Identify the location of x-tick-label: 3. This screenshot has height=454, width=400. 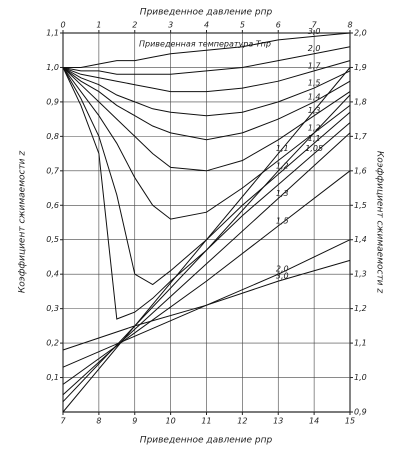
(170, 25).